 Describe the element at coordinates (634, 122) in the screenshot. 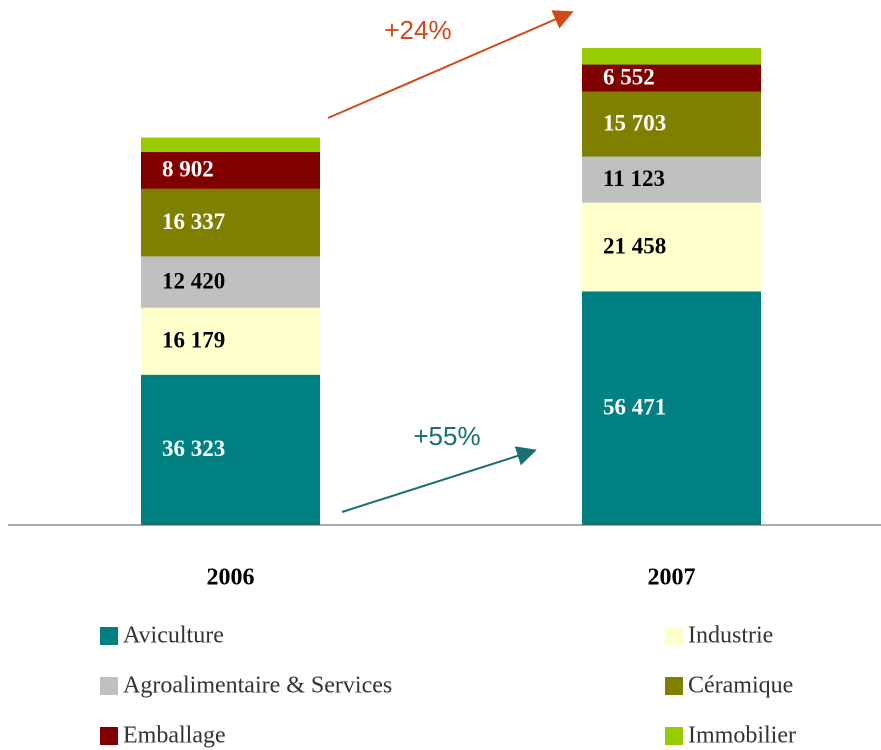

I see `value-label: 15 703` at that location.